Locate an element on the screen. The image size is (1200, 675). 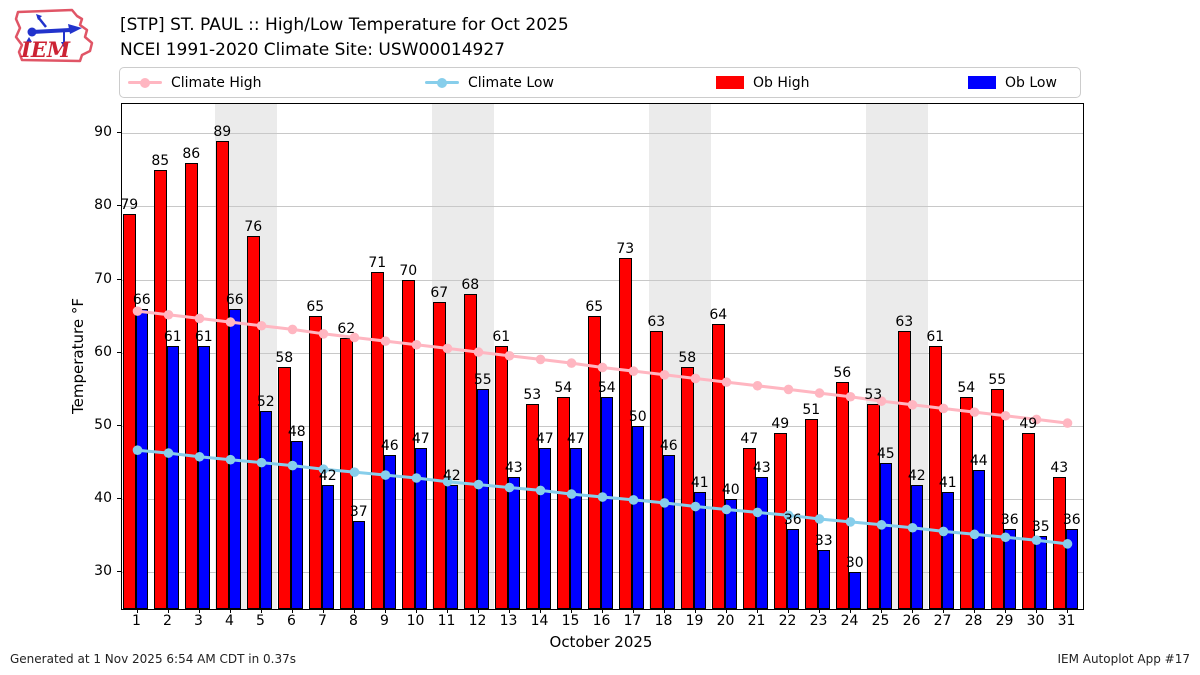
x-tick-label: 14 is located at coordinates (539, 621).